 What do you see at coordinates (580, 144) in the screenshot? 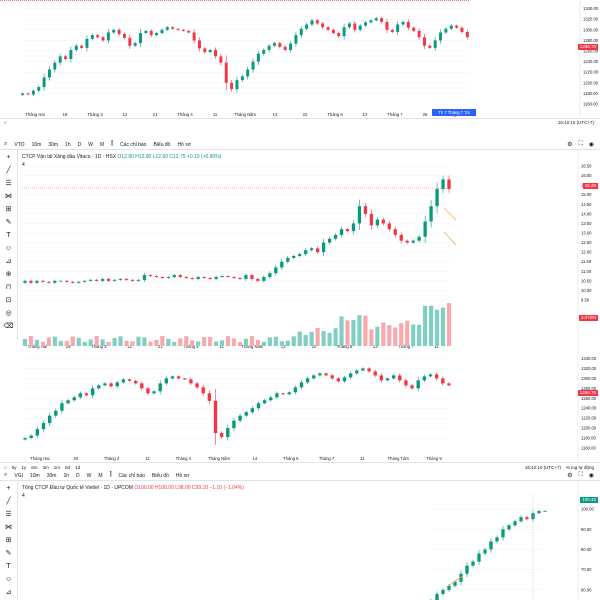
I see `fullscreen-icon: ⛶` at bounding box center [580, 144].